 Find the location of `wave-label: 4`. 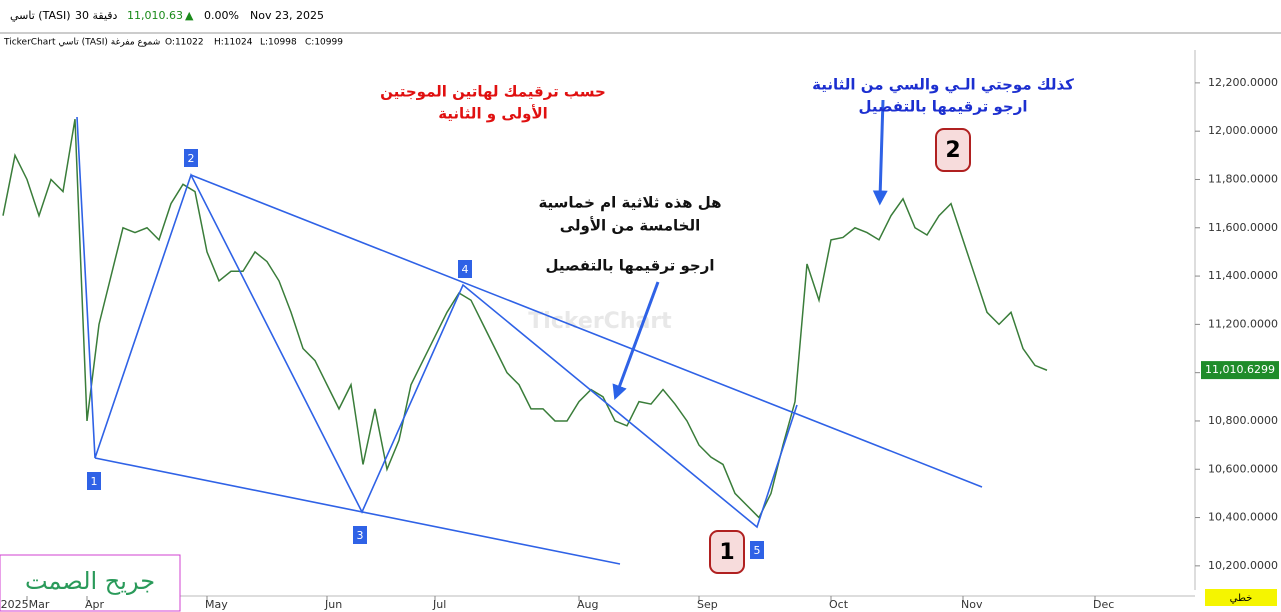

wave-label: 4 is located at coordinates (465, 269).